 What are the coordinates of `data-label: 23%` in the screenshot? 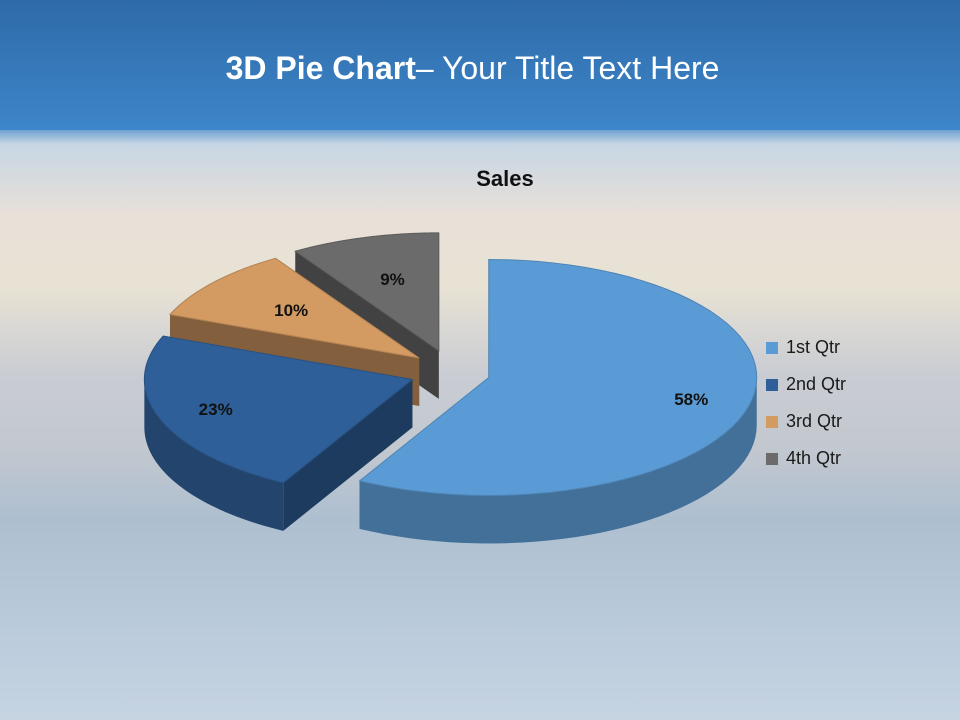 It's located at (216, 409).